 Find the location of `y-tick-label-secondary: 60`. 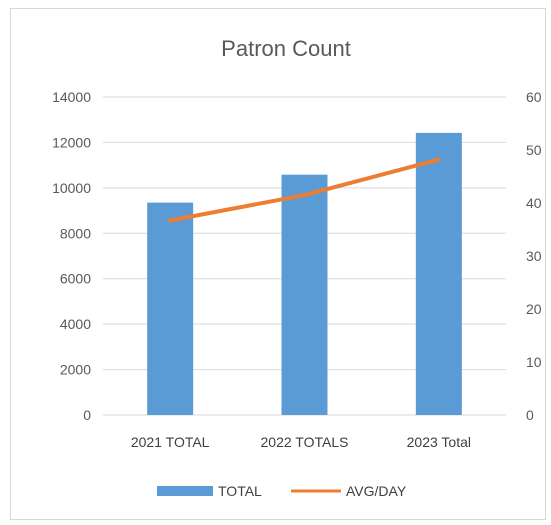

y-tick-label-secondary: 60 is located at coordinates (534, 97).